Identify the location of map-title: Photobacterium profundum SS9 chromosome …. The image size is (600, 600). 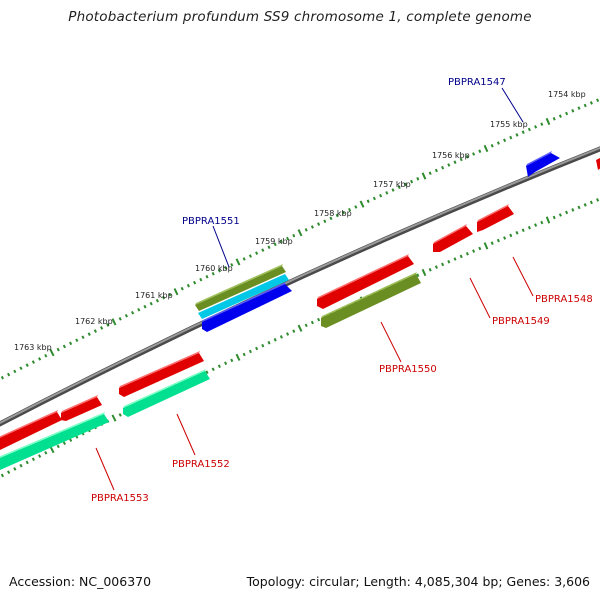
(300, 17).